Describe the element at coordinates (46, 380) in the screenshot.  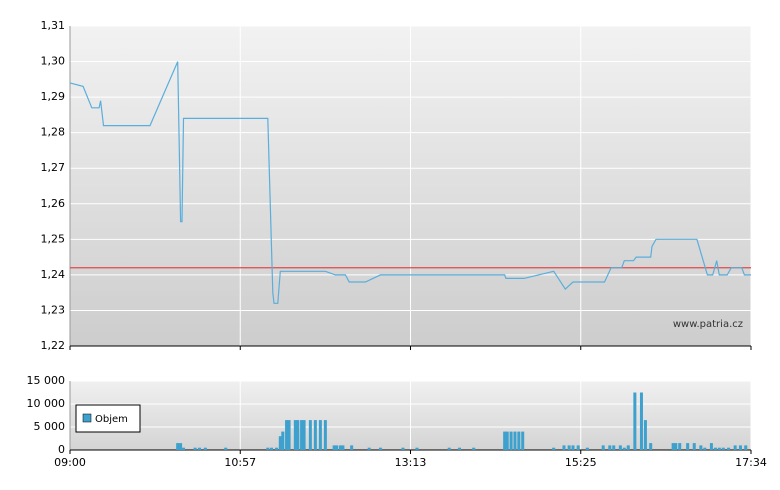
I see `y-tick-label: 15 000` at that location.